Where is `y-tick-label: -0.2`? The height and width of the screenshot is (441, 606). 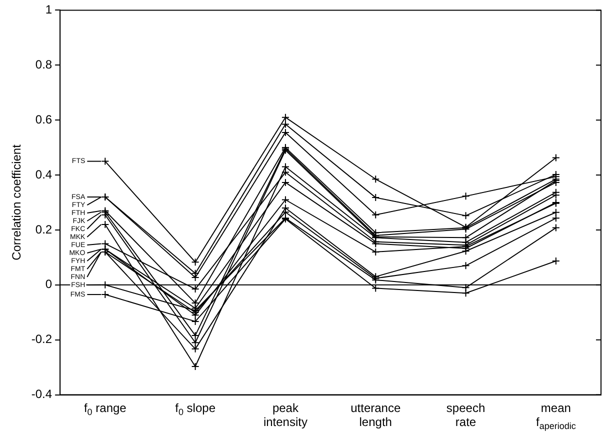 y-tick-label: -0.2 is located at coordinates (41, 339).